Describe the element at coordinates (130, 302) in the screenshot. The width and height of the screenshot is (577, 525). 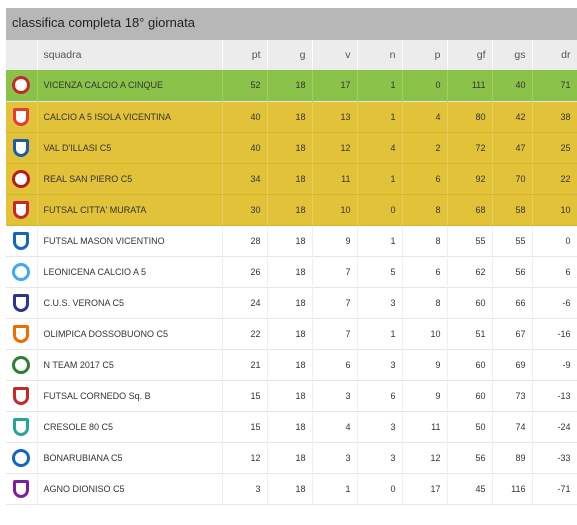
I see `team-name: C.U.S. VERONA C5` at that location.